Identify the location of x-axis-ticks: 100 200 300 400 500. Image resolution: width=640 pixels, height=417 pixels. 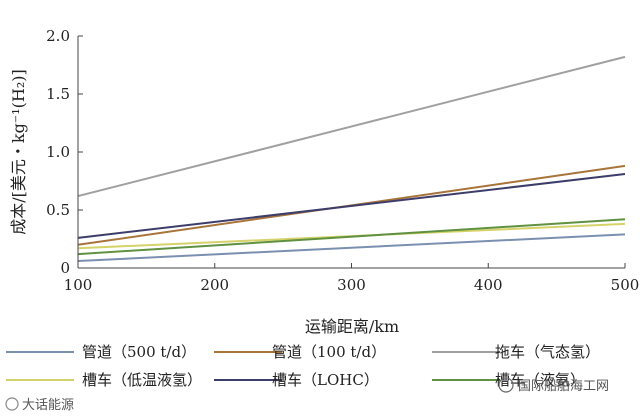
(352, 278).